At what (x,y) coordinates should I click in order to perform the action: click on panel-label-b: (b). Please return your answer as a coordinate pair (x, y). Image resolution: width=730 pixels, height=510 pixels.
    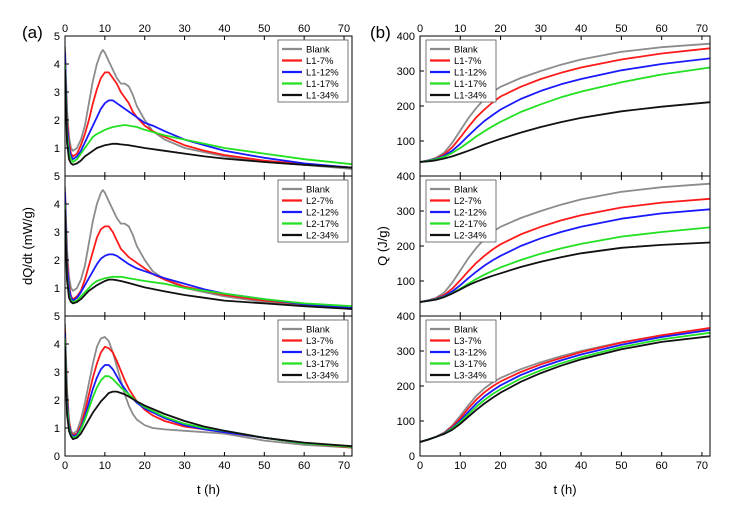
    Looking at the image, I should click on (380, 32).